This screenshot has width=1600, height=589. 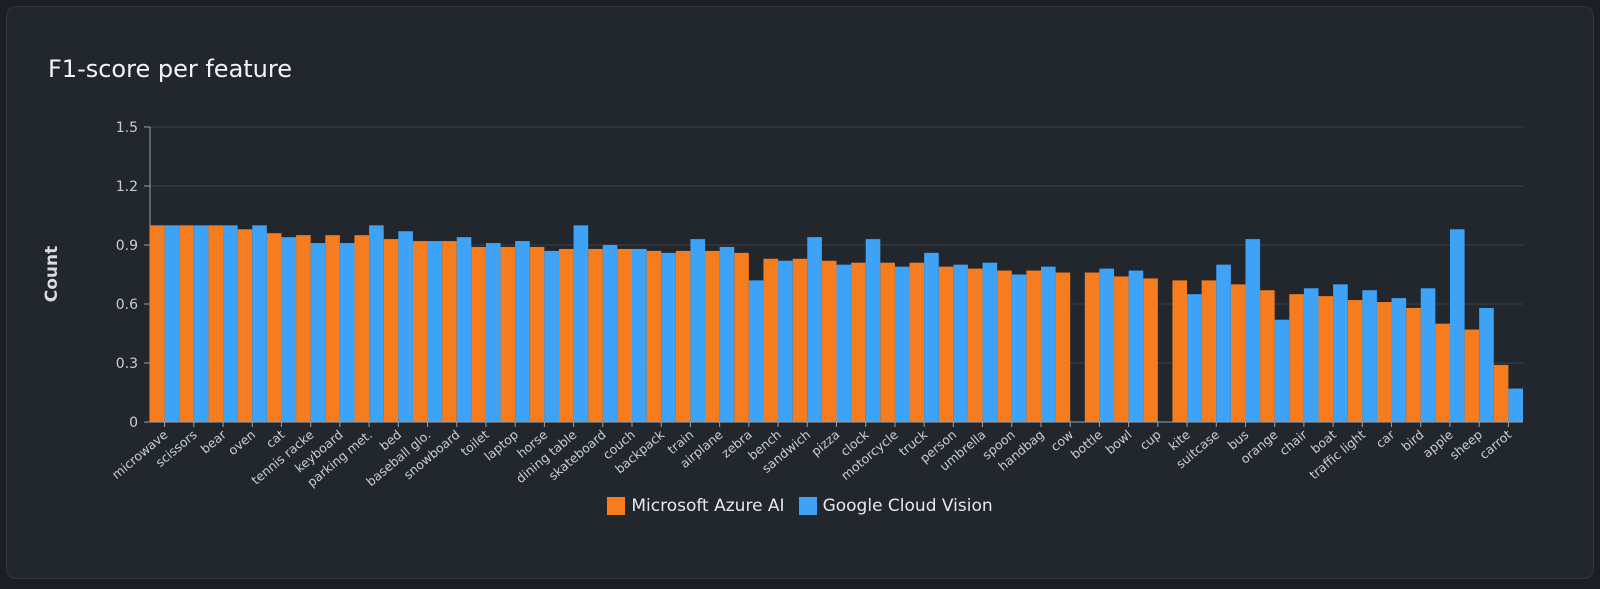 I want to click on legend-item-azure: Microsoft Azure AI, so click(x=696, y=506).